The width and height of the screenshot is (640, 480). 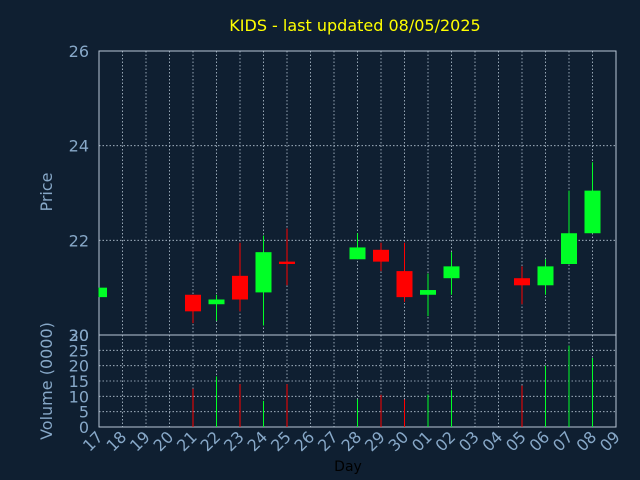 I want to click on x-axis-label: Day, so click(x=348, y=467).